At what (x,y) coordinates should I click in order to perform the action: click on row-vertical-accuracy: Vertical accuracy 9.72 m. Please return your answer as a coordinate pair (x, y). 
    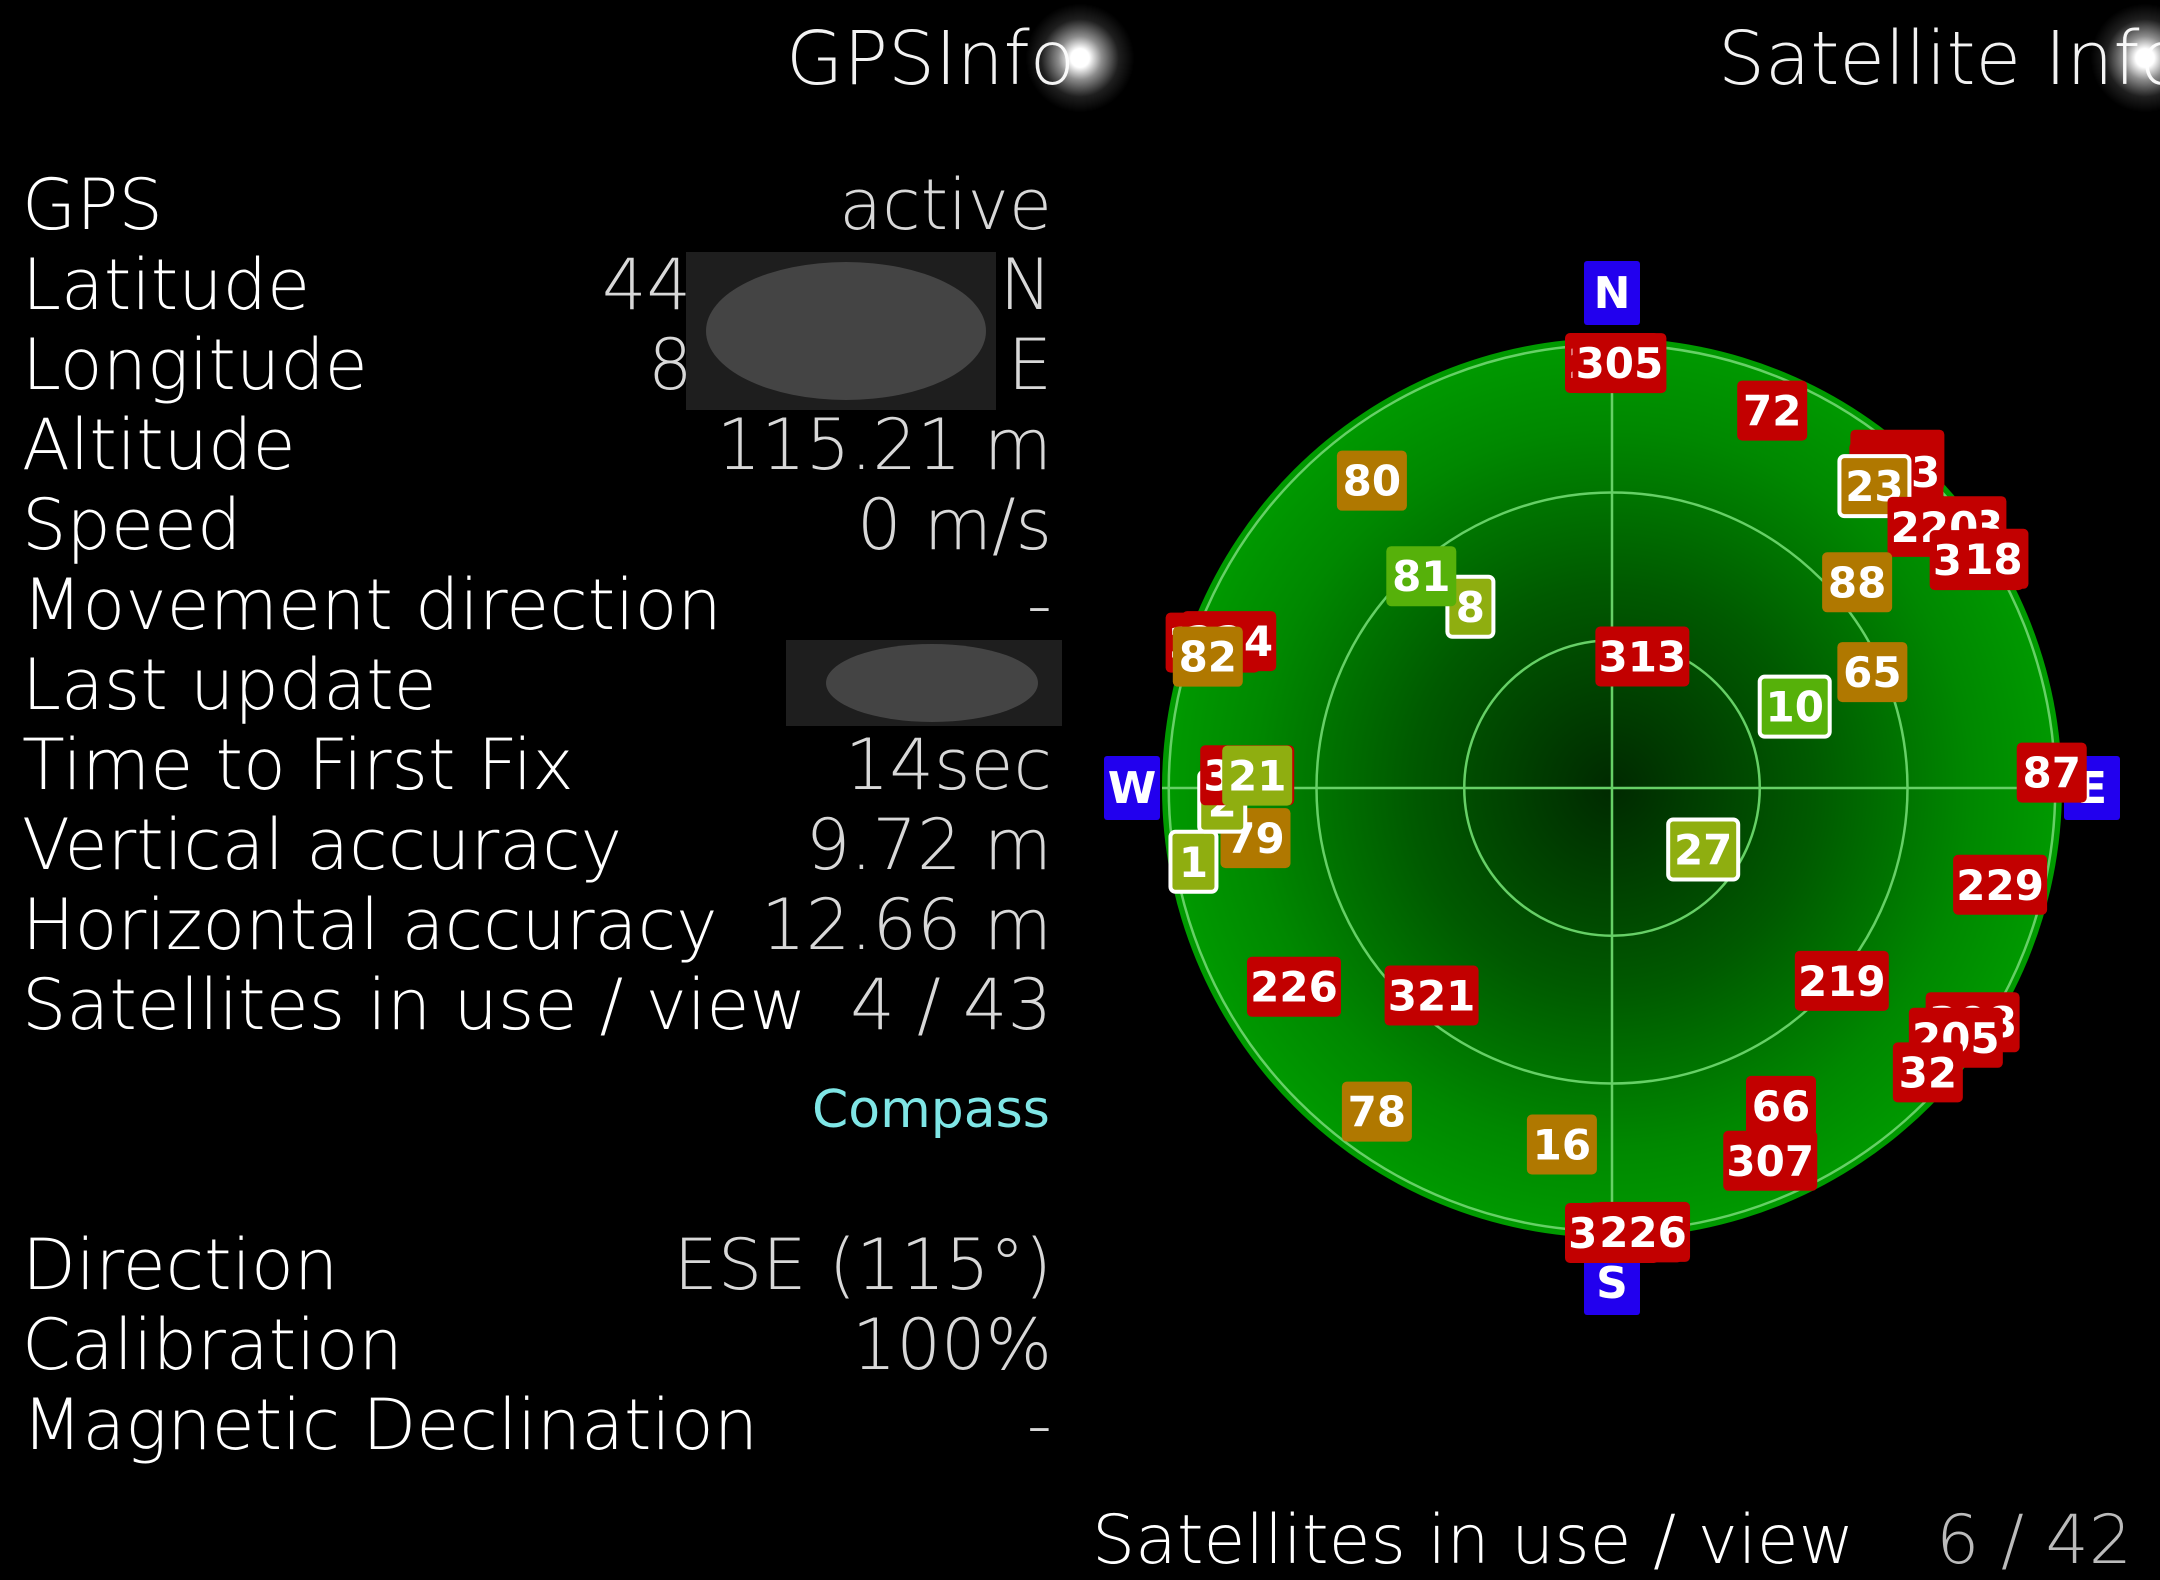
    Looking at the image, I should click on (537, 845).